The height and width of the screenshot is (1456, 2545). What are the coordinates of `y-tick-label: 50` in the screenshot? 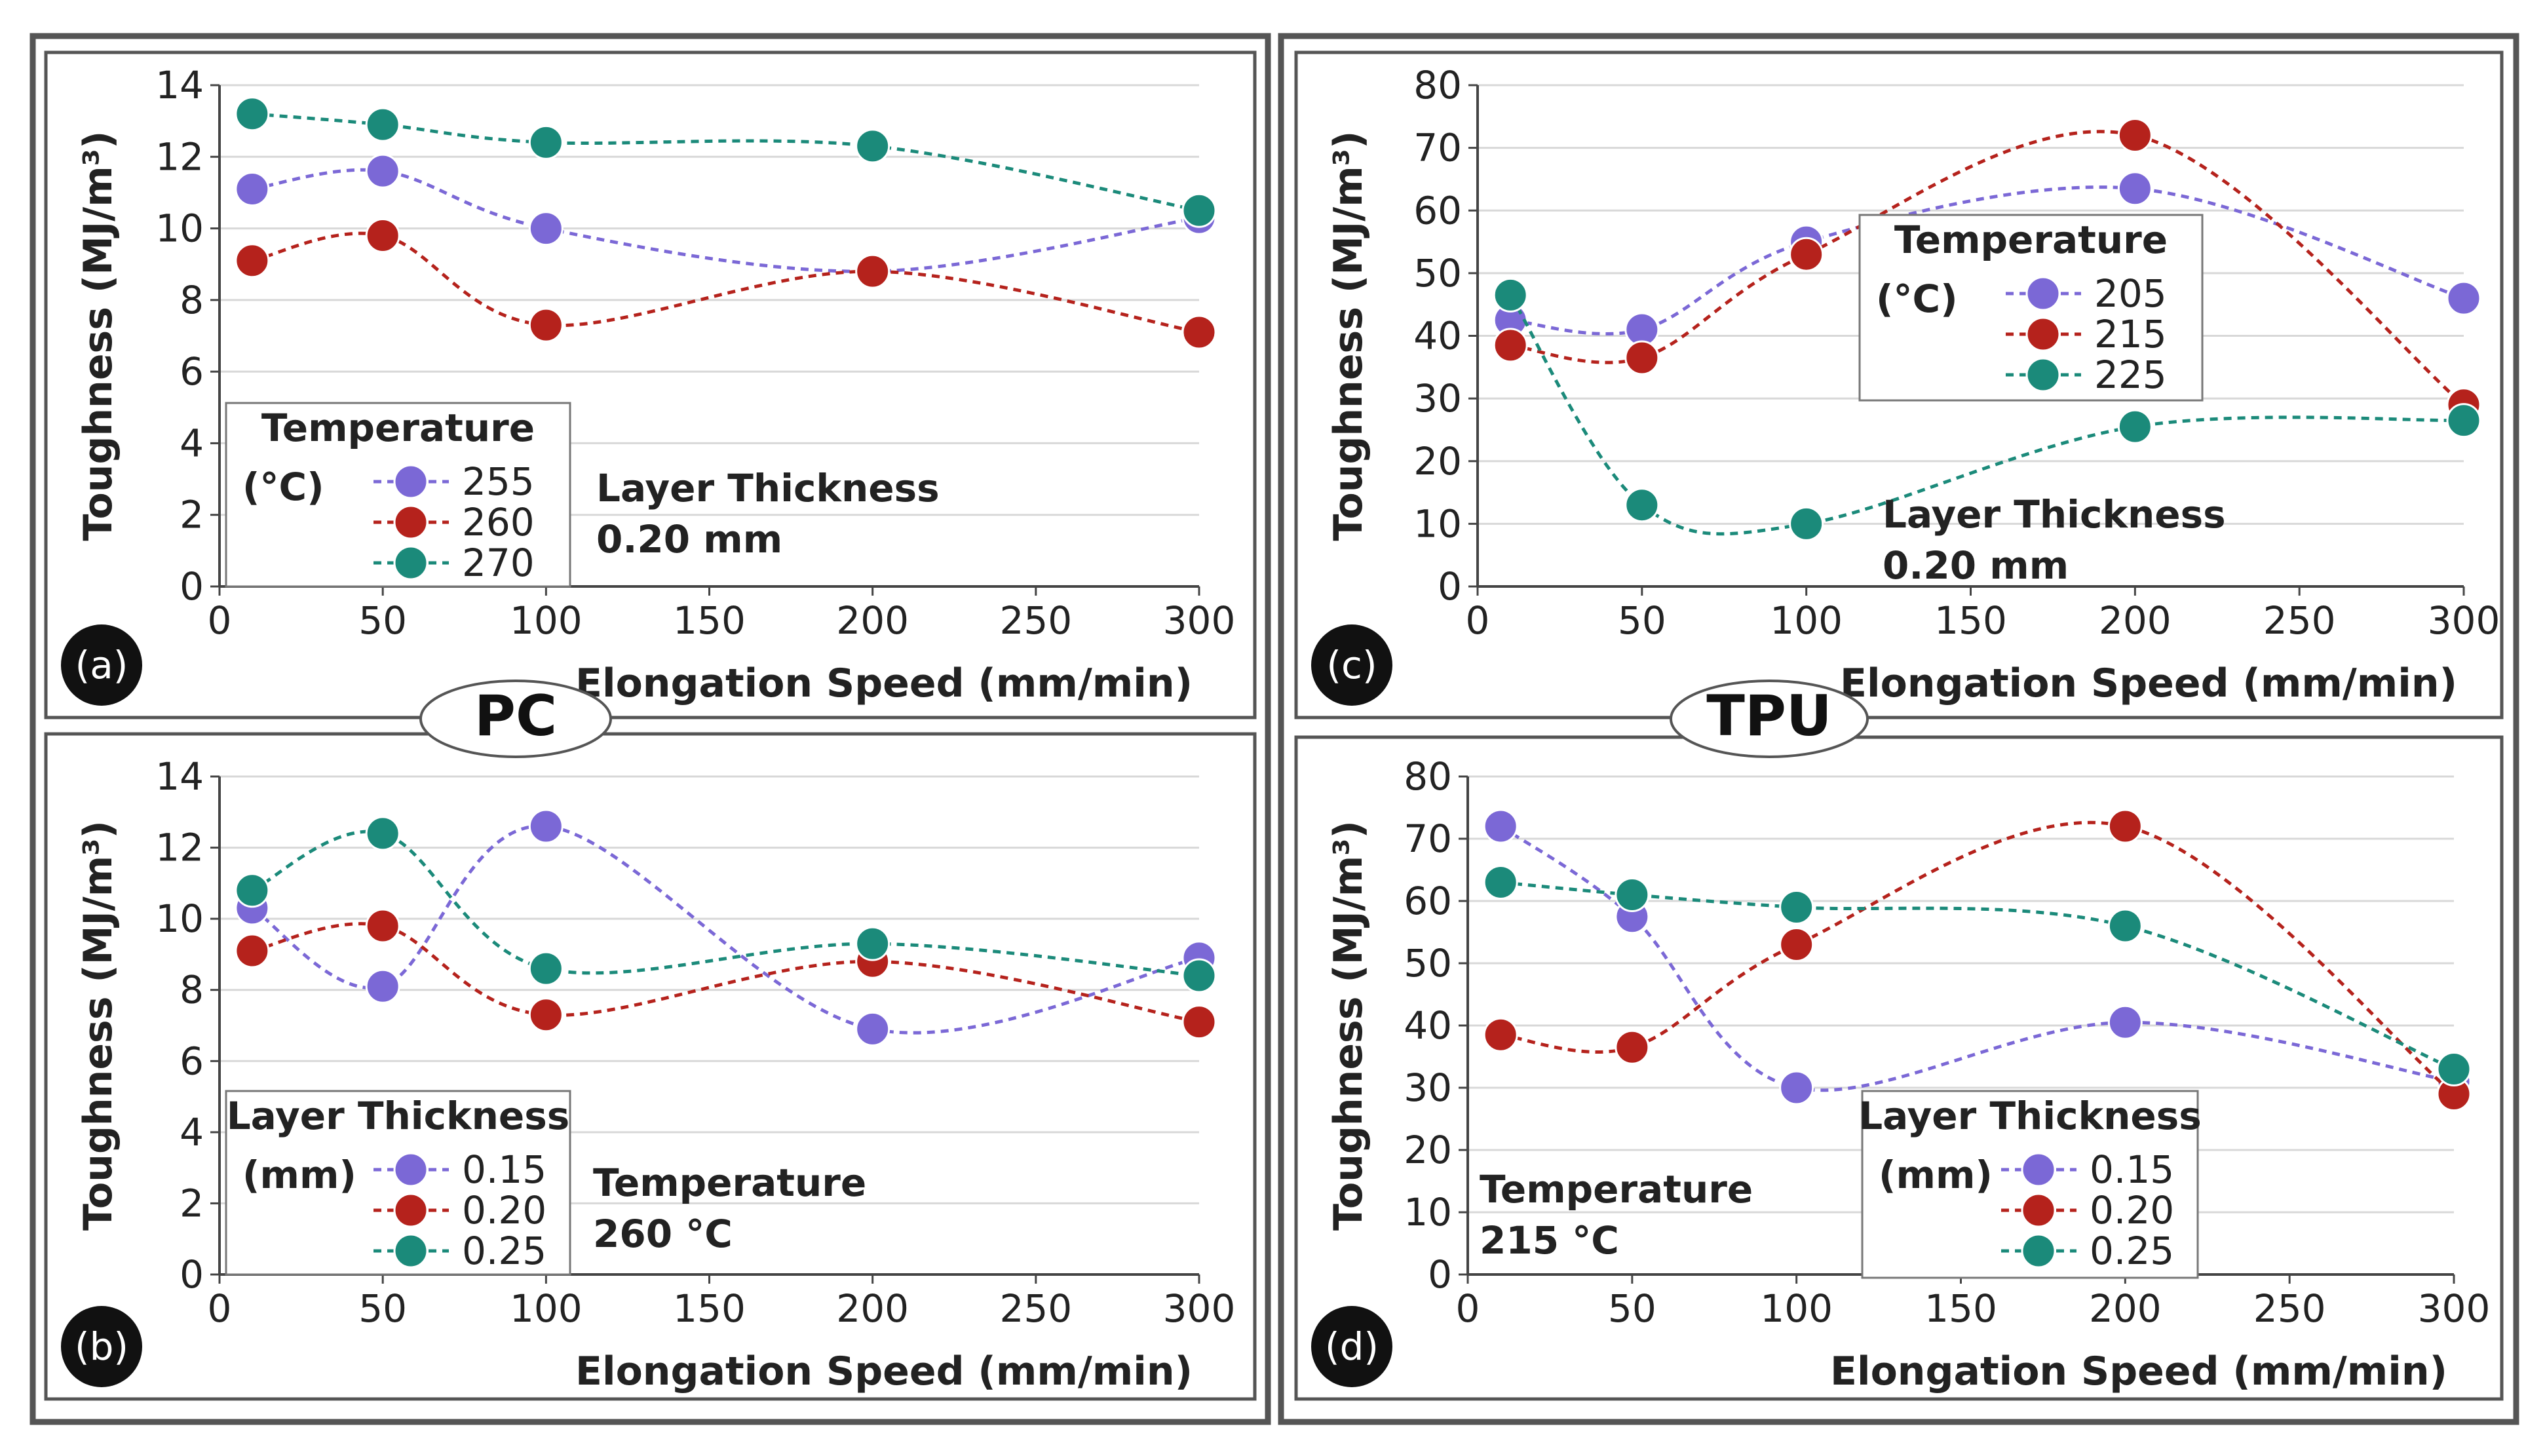 It's located at (1428, 963).